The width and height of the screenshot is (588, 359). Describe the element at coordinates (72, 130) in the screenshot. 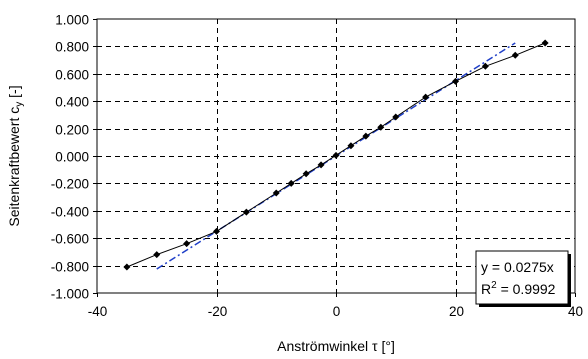

I see `y-tick-label: 0.200` at that location.